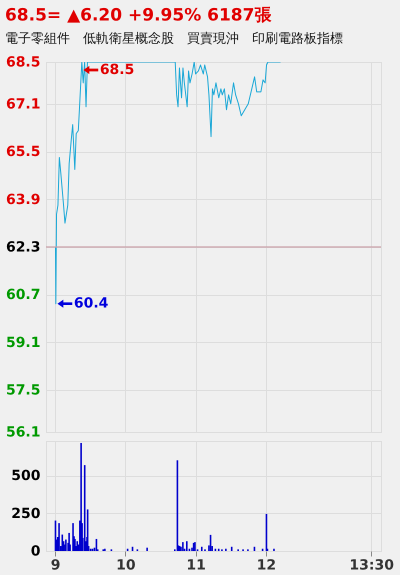  I want to click on y-tick-label: 67.1, so click(23, 104).